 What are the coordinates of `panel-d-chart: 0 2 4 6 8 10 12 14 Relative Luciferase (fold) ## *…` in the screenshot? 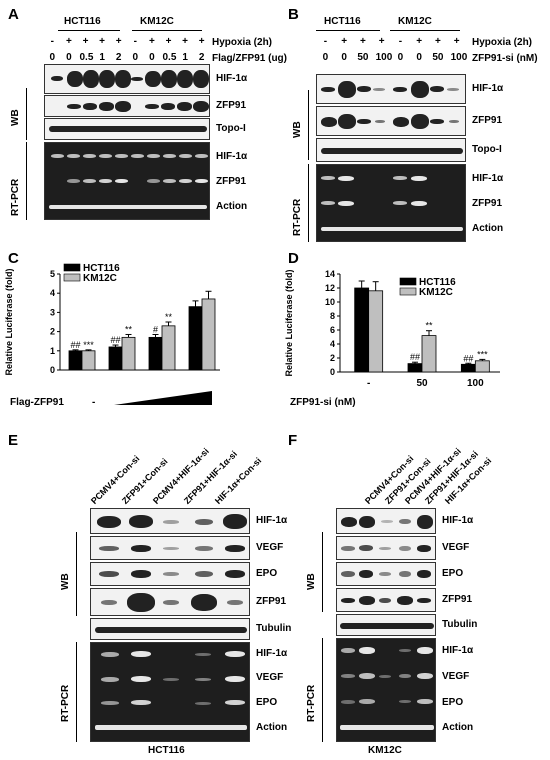 It's located at (392, 329).